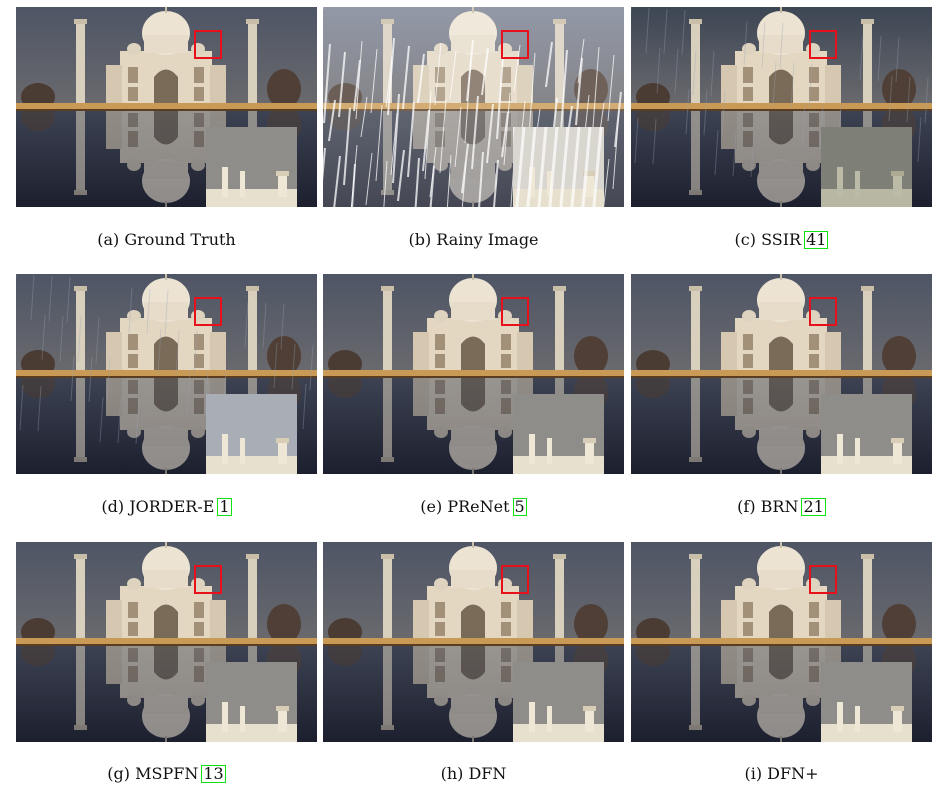 The image size is (943, 791). I want to click on caption-i-label: (i) DFN+, so click(781, 773).